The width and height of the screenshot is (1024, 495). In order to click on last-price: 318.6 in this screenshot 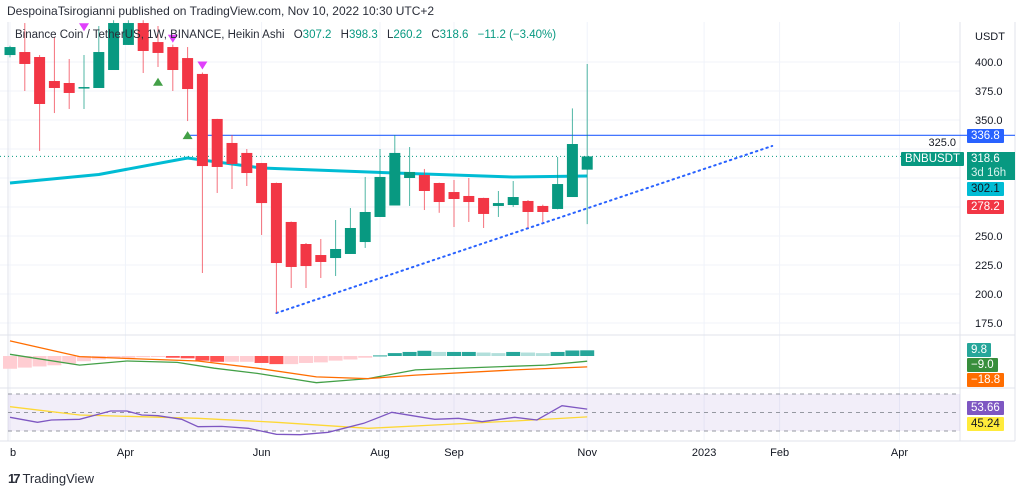, I will do `click(985, 159)`.